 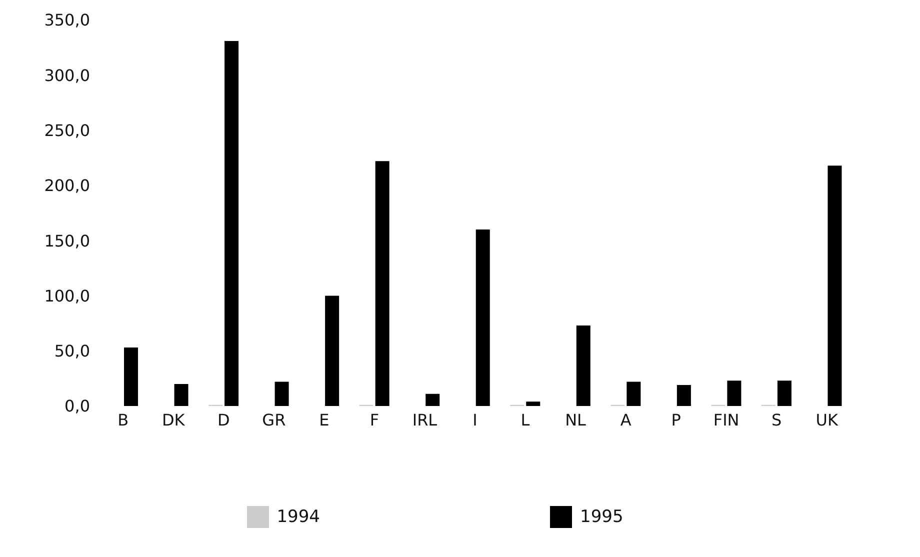 What do you see at coordinates (67, 75) in the screenshot?
I see `y-tick-label: 300,0` at bounding box center [67, 75].